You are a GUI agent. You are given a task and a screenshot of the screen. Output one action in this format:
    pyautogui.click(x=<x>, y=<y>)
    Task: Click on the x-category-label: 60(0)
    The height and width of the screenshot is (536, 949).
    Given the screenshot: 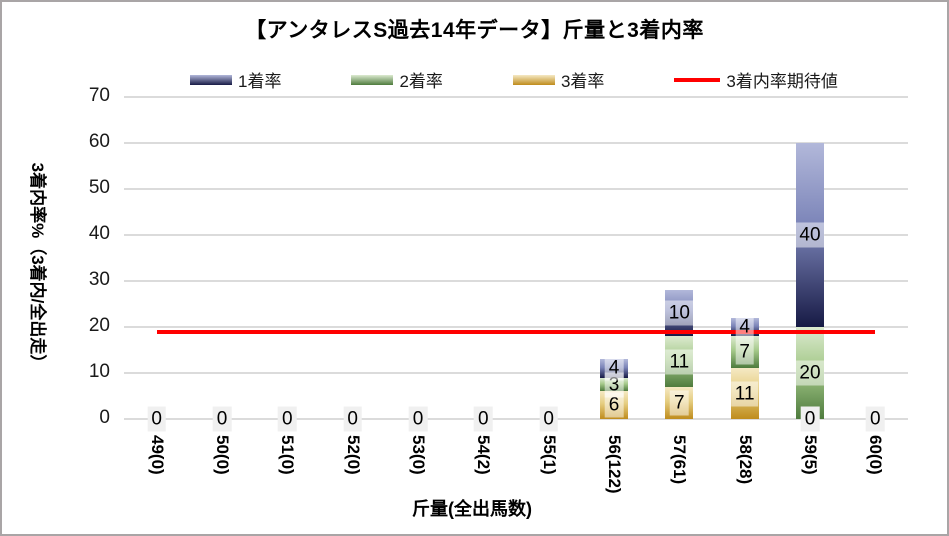 What is the action you would take?
    pyautogui.click(x=876, y=455)
    